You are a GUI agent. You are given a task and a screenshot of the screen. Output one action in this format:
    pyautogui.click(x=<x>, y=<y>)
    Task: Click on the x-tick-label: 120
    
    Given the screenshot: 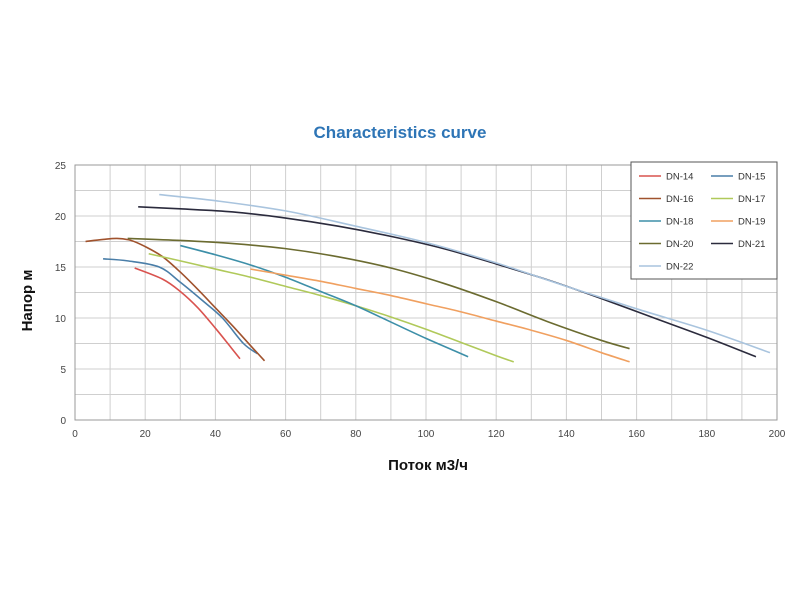 What is the action you would take?
    pyautogui.click(x=496, y=434)
    